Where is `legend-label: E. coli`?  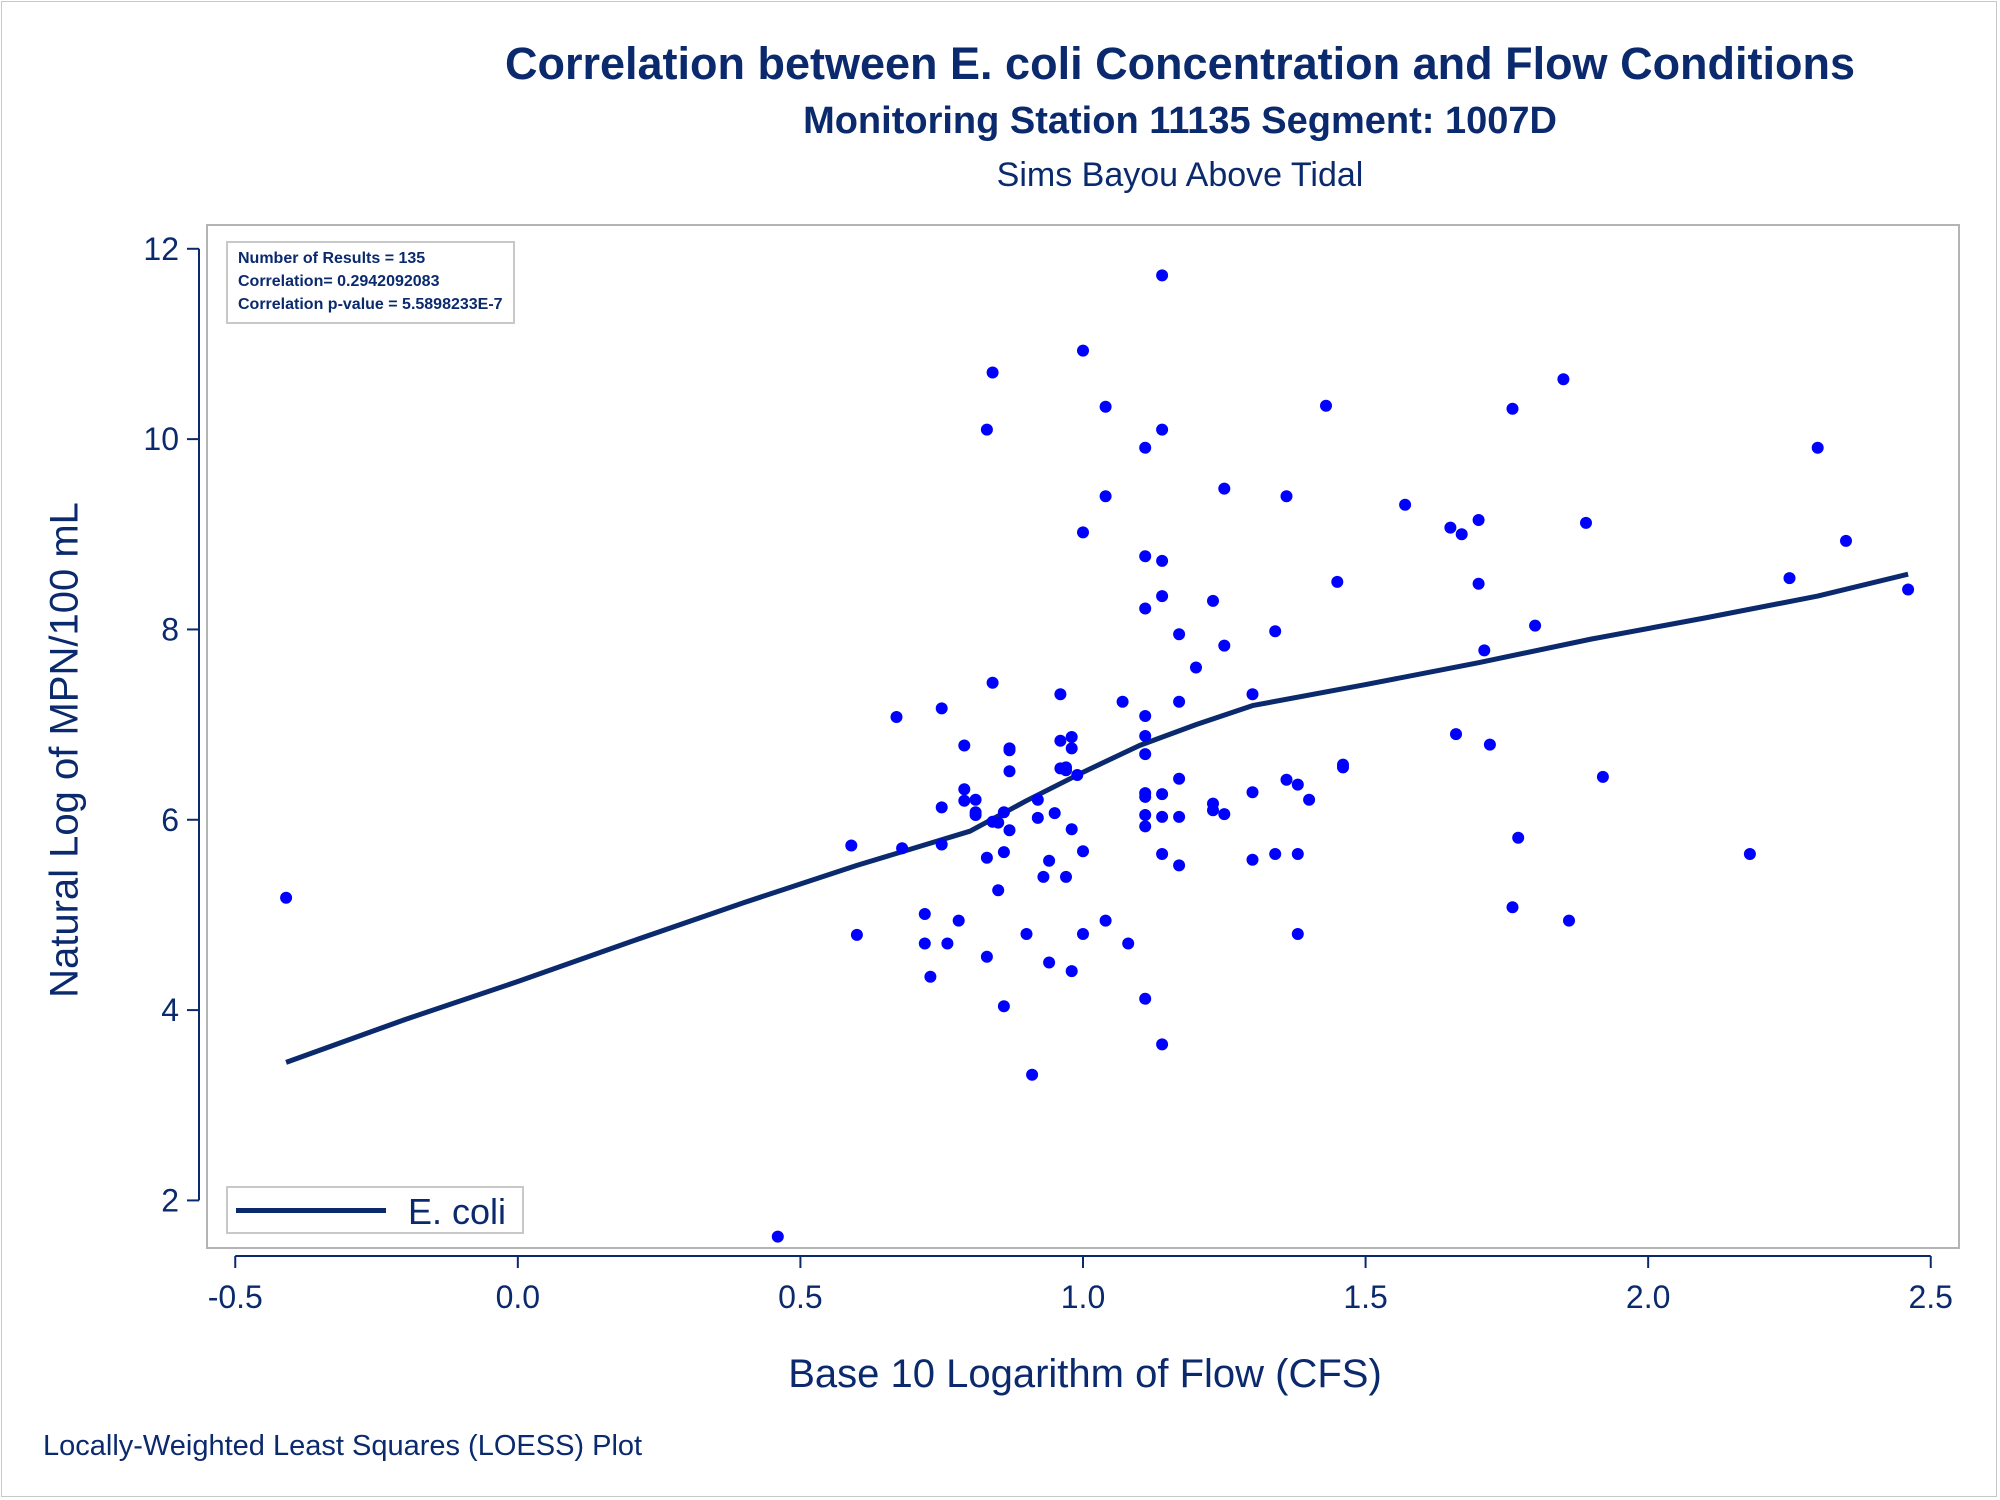 legend-label: E. coli is located at coordinates (457, 1211).